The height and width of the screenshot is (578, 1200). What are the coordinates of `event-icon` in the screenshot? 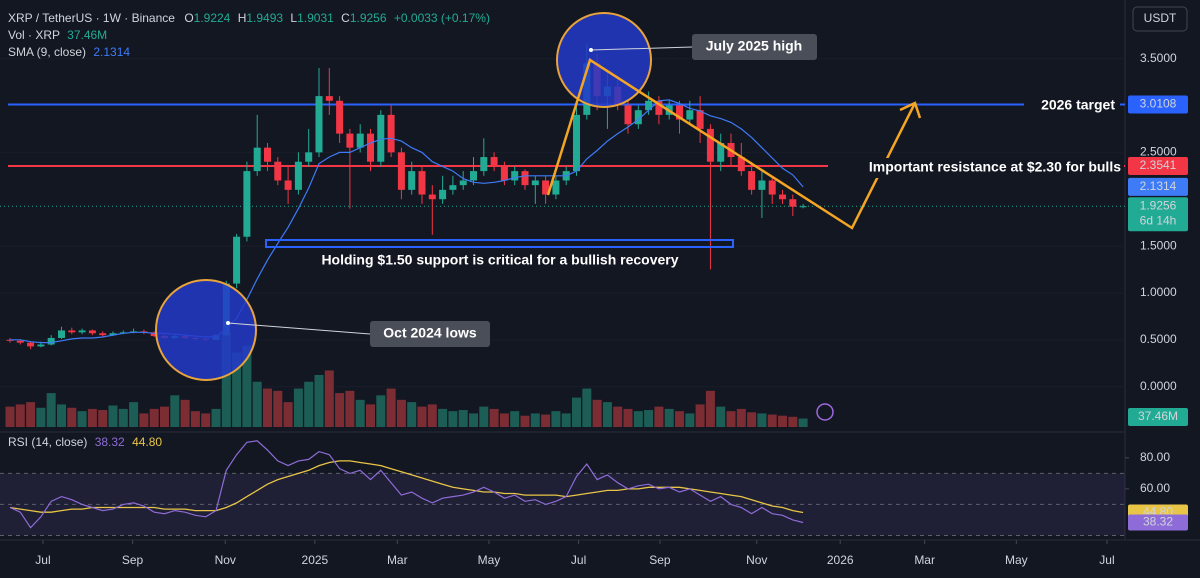 It's located at (825, 412).